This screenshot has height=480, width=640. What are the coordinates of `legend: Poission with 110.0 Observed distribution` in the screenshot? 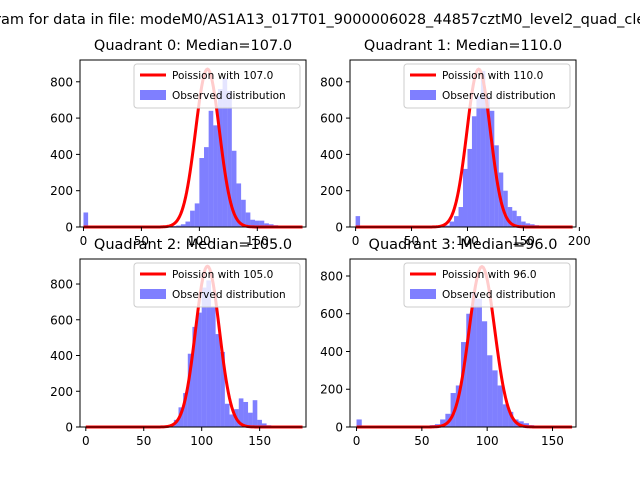 It's located at (487, 86).